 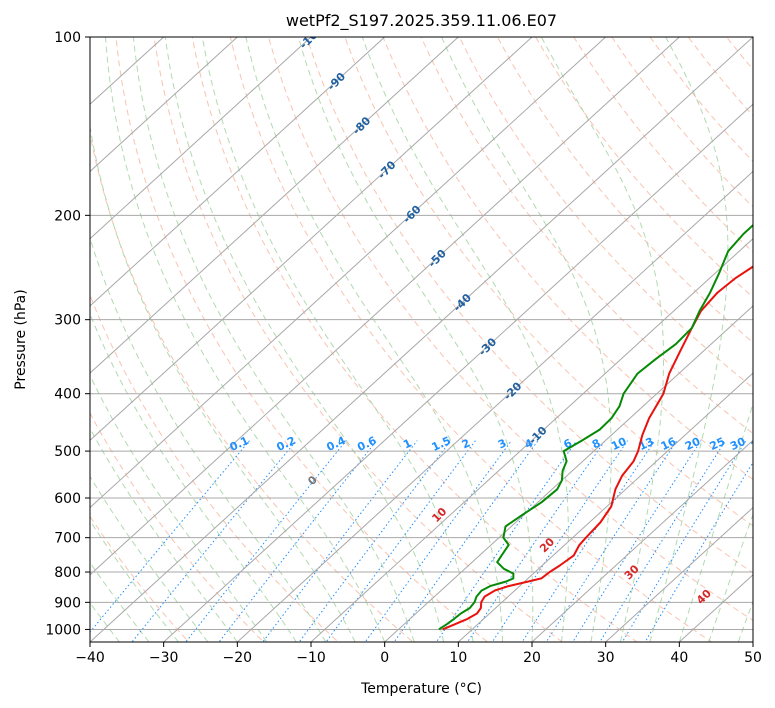 What do you see at coordinates (738, 444) in the screenshot?
I see `mixing-ratio-label: 30` at bounding box center [738, 444].